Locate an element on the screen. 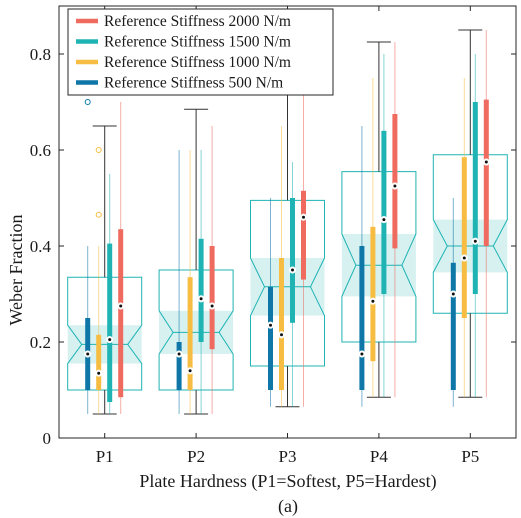  box-500-P3 is located at coordinates (270, 302).